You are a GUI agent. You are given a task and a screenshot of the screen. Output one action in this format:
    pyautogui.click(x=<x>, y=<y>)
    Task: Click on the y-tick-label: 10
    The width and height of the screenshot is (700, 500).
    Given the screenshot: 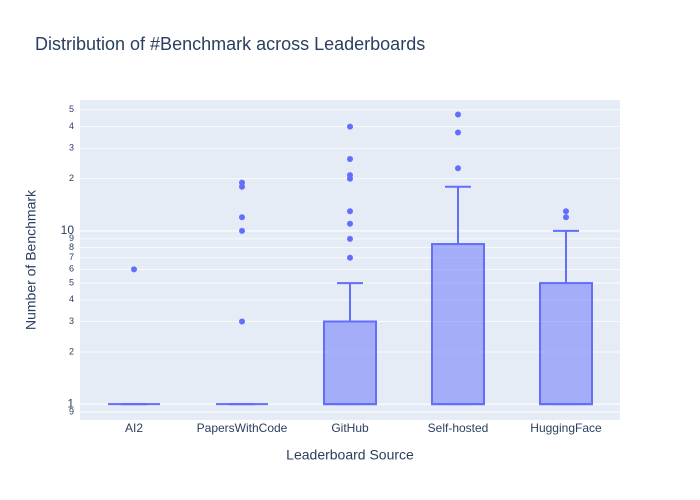 What is the action you would take?
    pyautogui.click(x=68, y=230)
    